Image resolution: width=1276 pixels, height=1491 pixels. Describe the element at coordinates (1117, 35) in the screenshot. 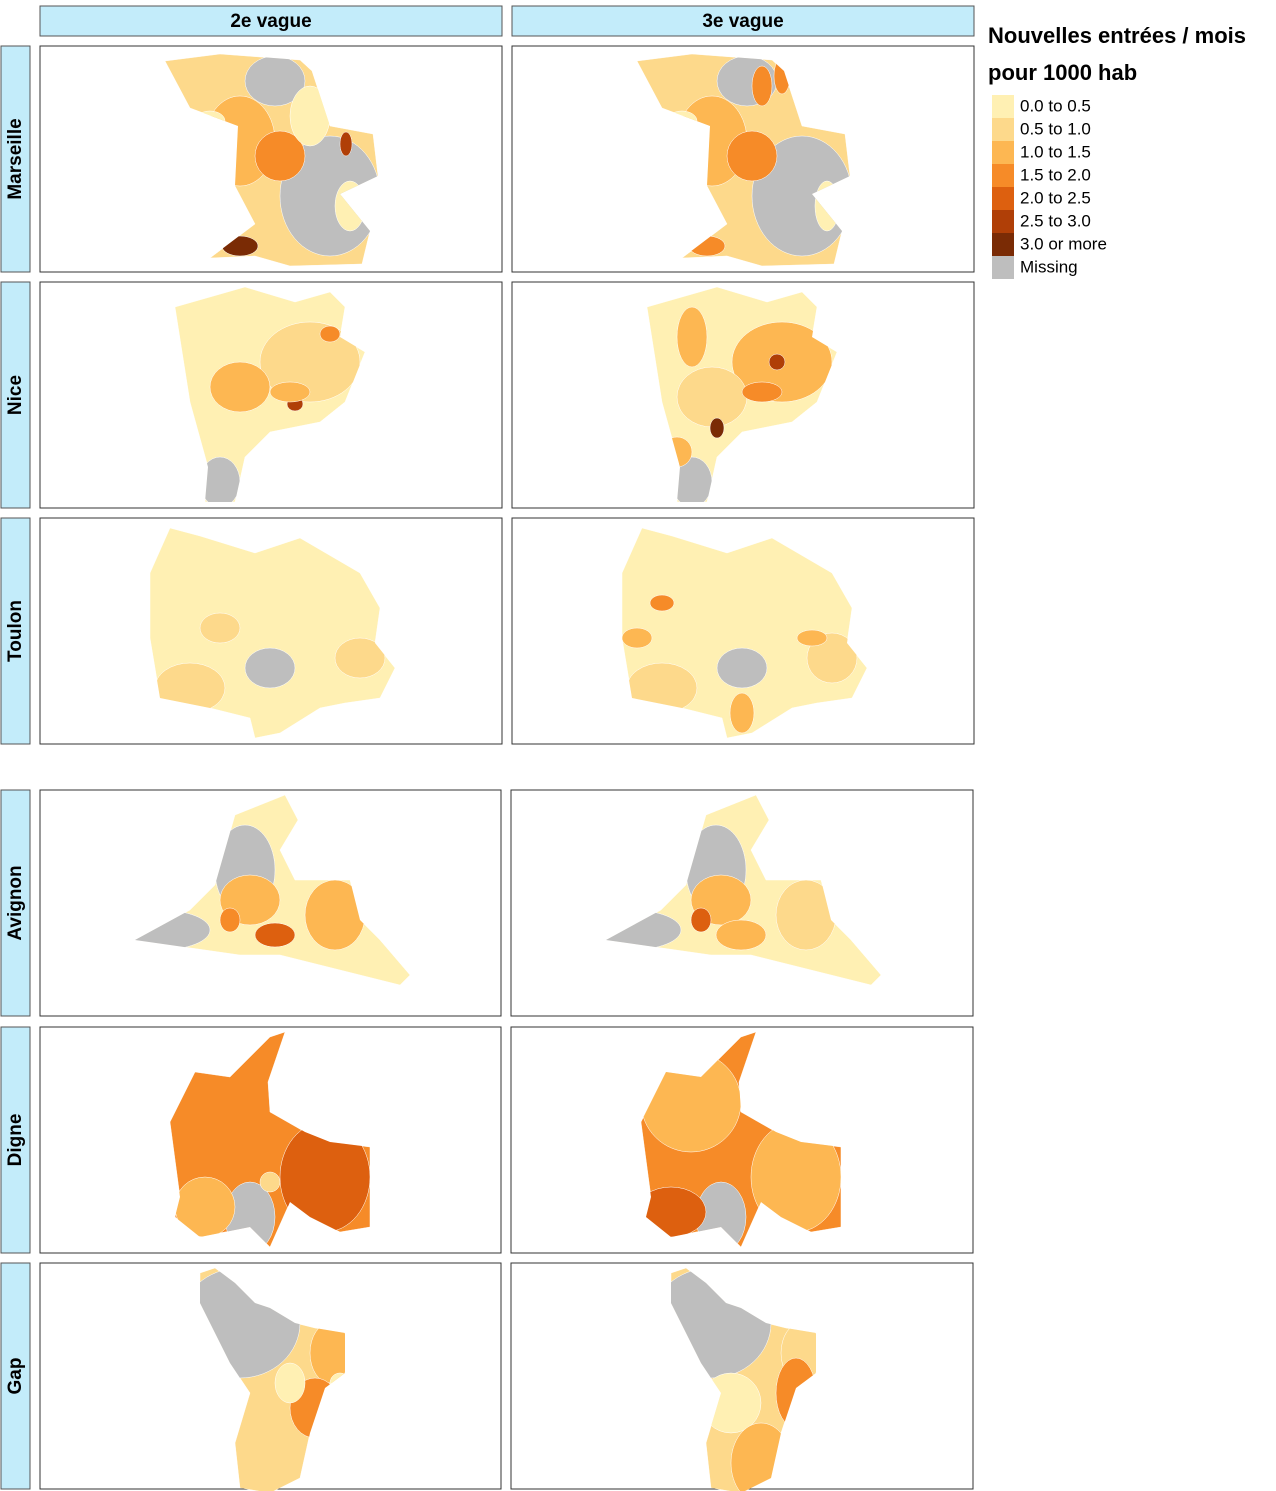

I see `legend-title: Nouvelles entrées / mois` at that location.